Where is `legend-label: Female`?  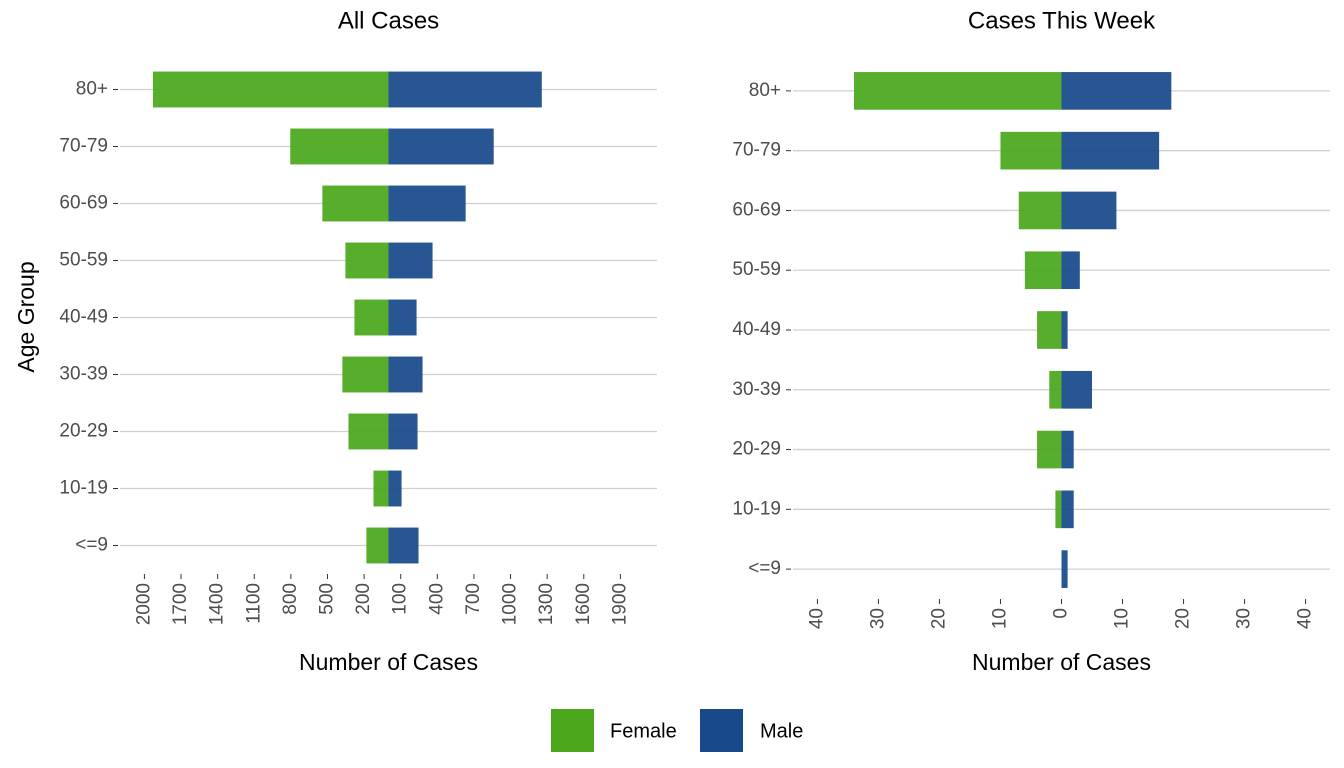
legend-label: Female is located at coordinates (643, 731).